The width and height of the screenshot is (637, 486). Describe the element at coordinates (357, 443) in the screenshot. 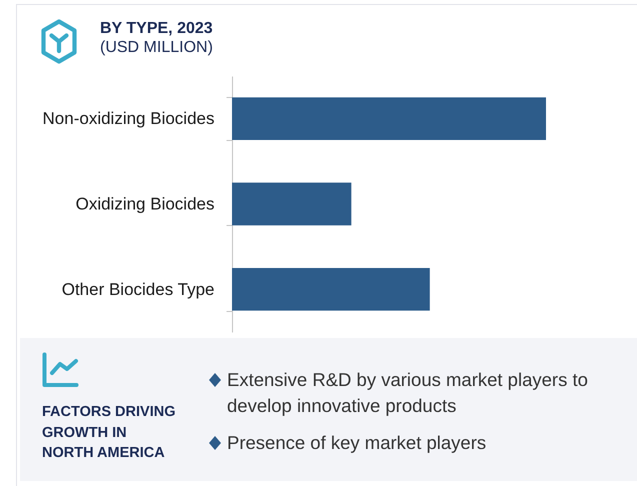

I see `text: Presence of key market players` at that location.